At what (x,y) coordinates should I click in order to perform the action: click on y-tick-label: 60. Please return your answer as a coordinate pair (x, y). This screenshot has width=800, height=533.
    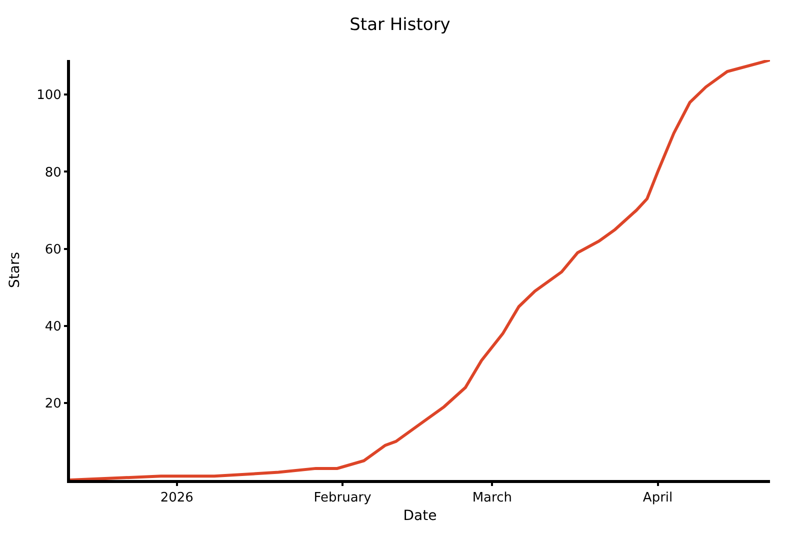
    Looking at the image, I should click on (53, 250).